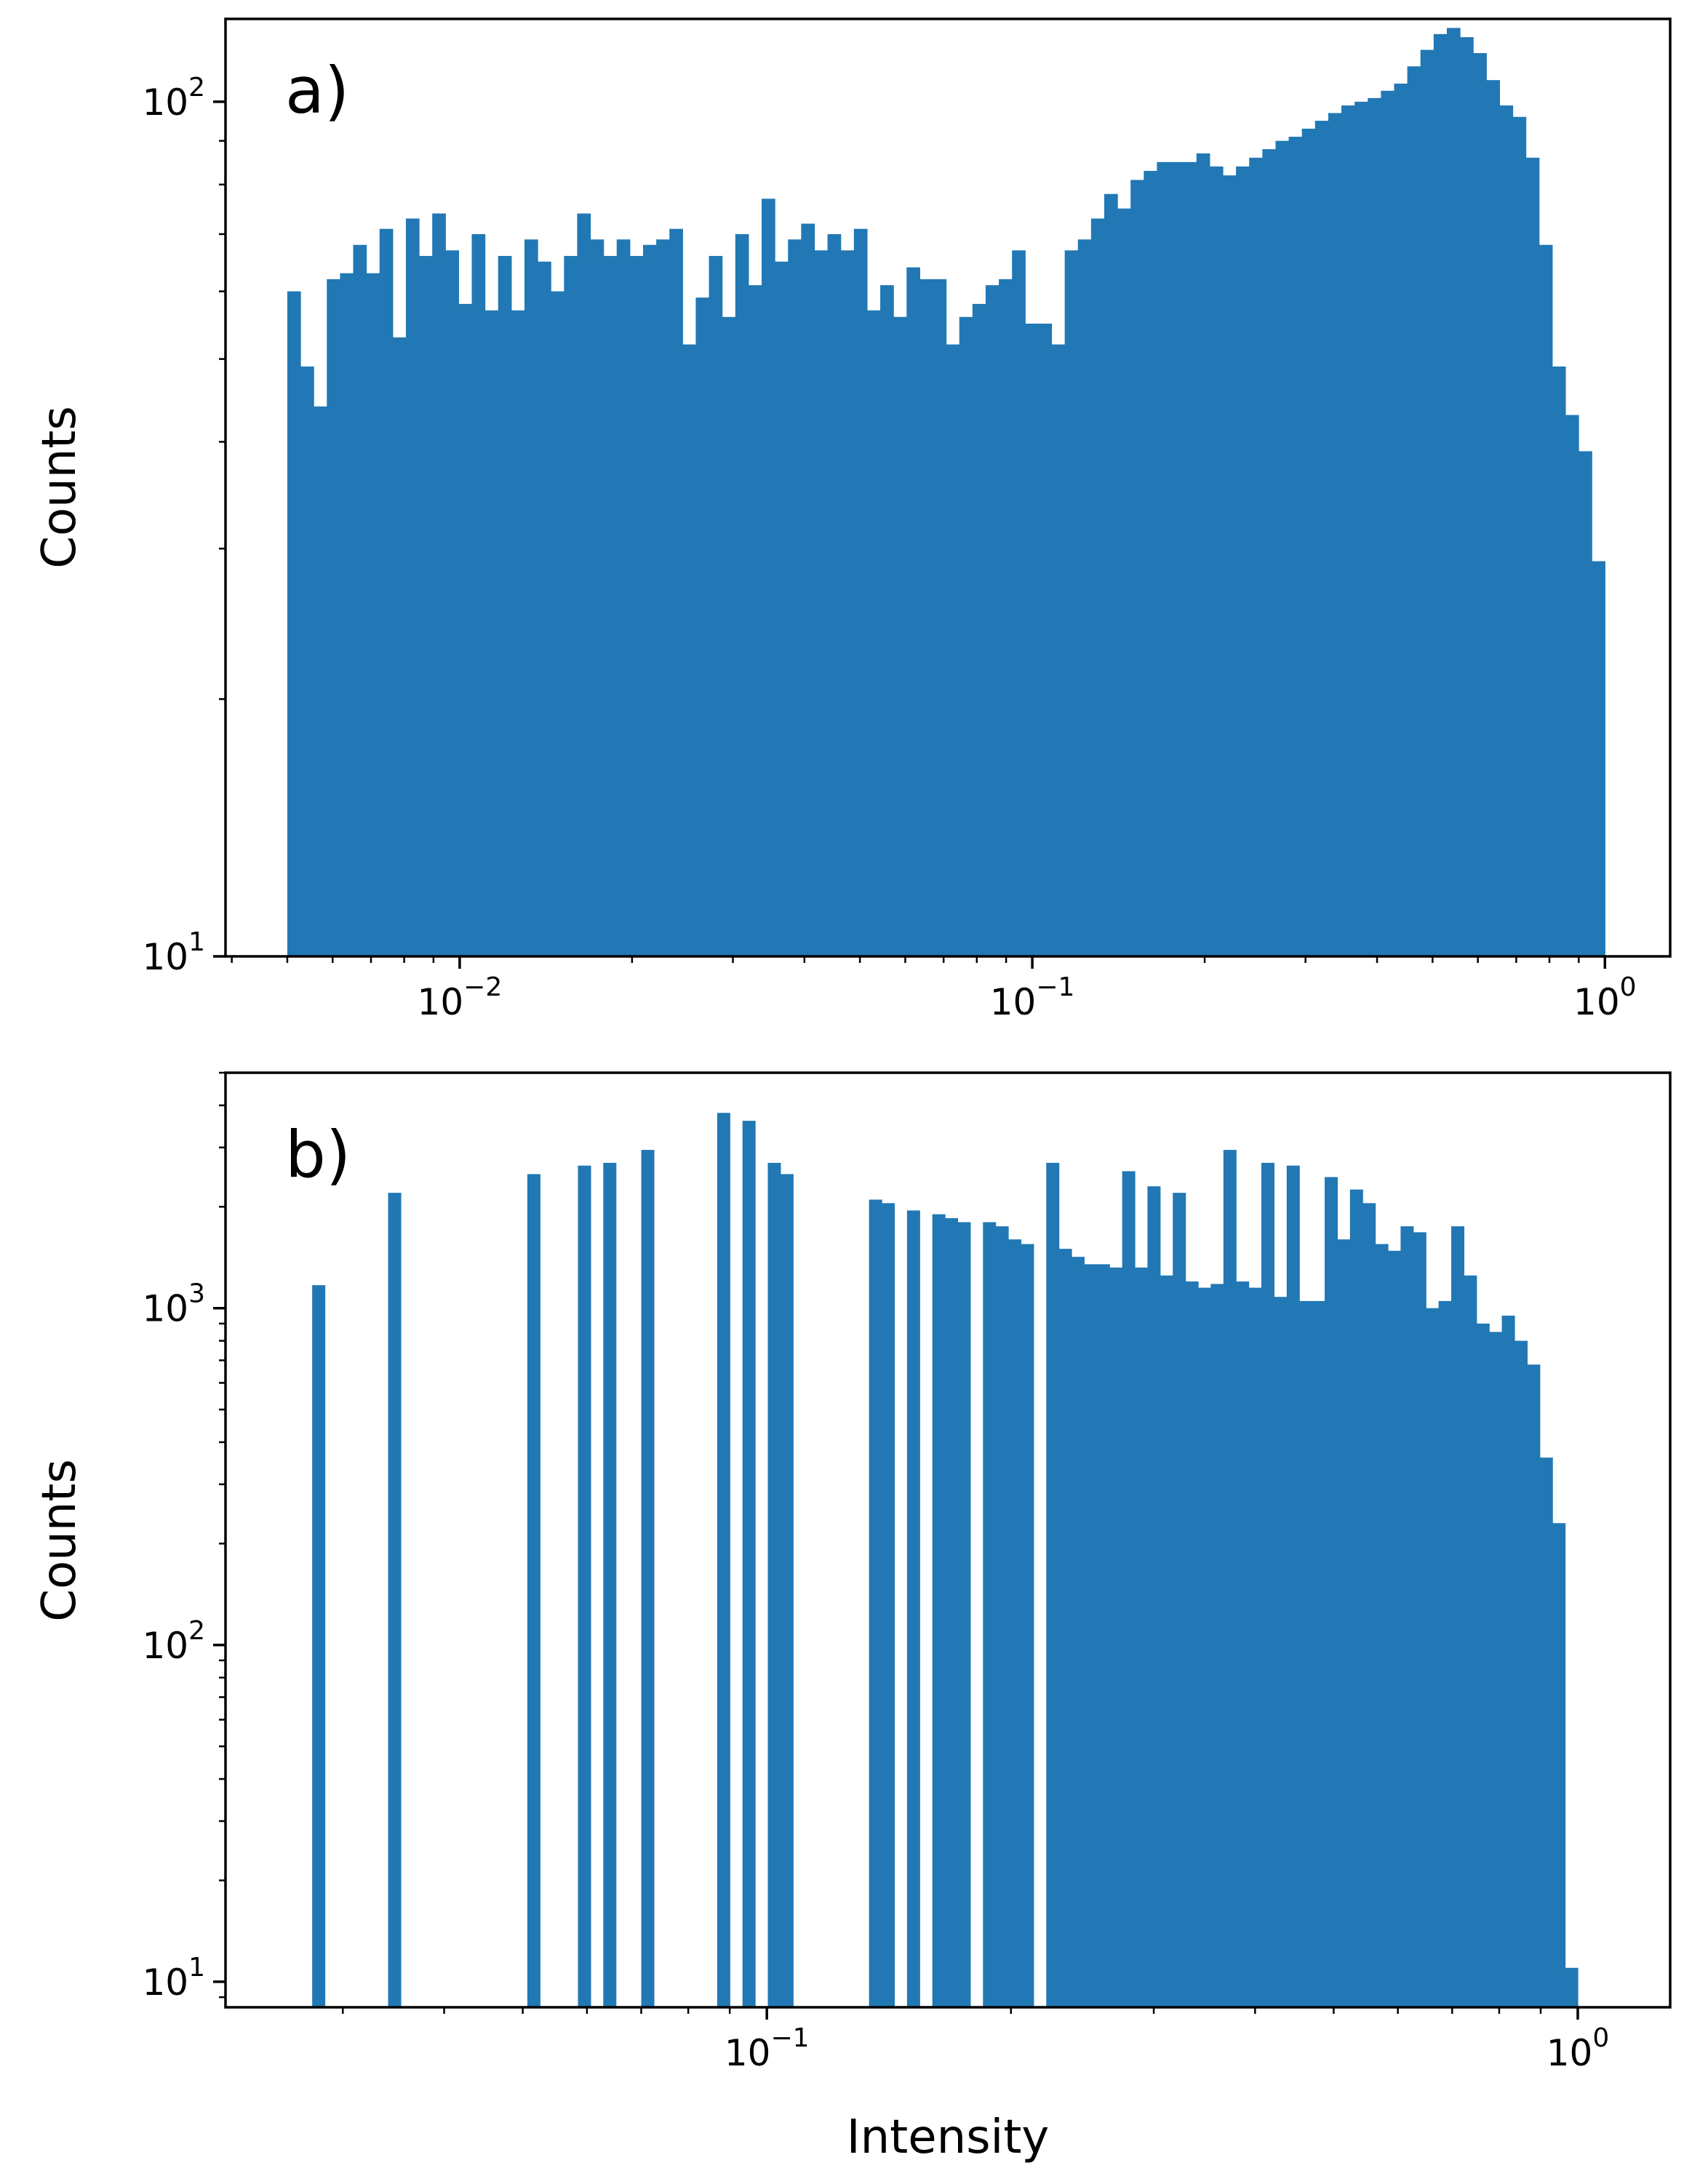 This screenshot has width=1692, height=2184. Describe the element at coordinates (767, 2048) in the screenshot. I see `x-tick-label: 10⁻¹` at that location.